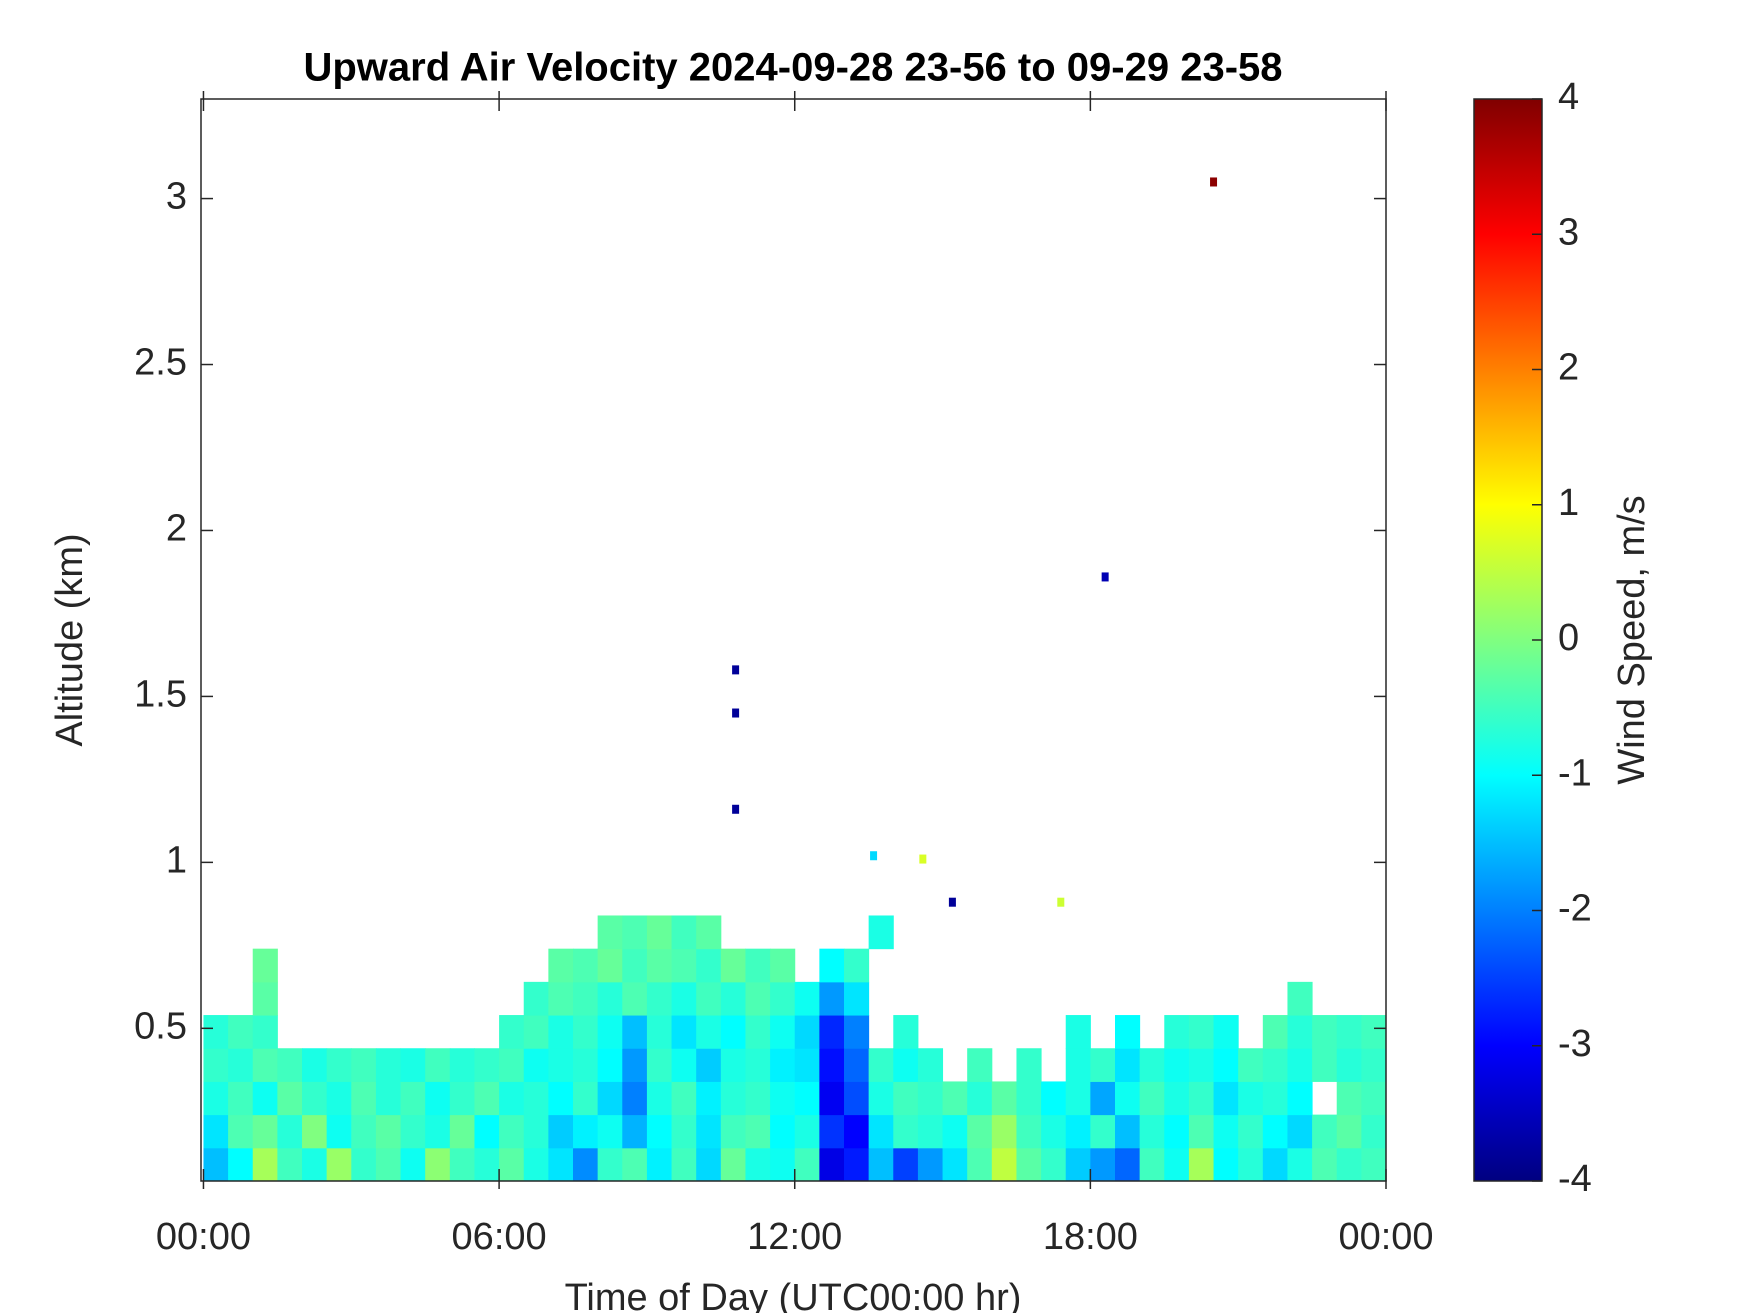 Image resolution: width=1750 pixels, height=1313 pixels. Describe the element at coordinates (160, 1026) in the screenshot. I see `y-tick-label: 0.5` at that location.